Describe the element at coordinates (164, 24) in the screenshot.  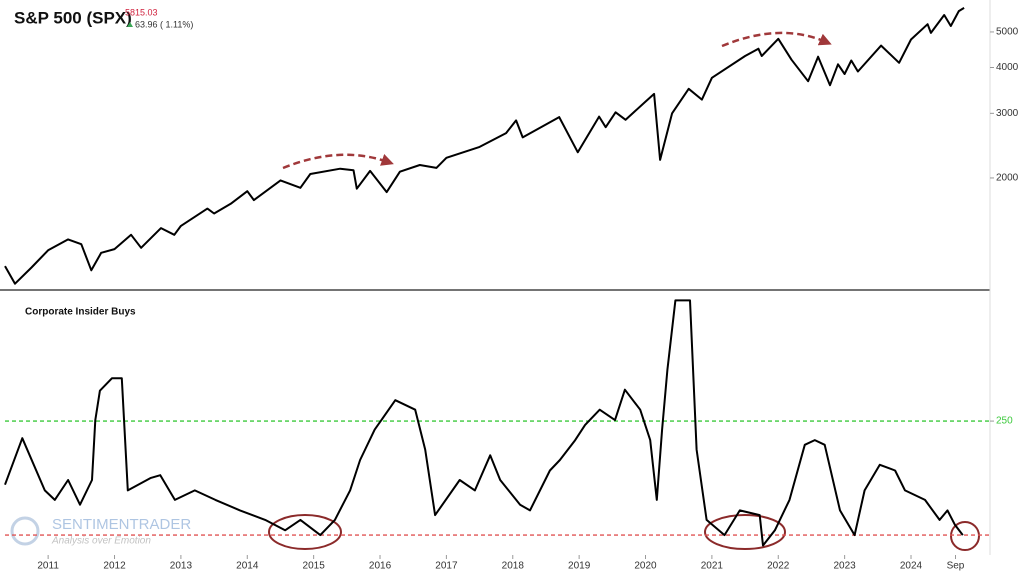
I see `change-label: 63.96 ( 1.11%)` at that location.